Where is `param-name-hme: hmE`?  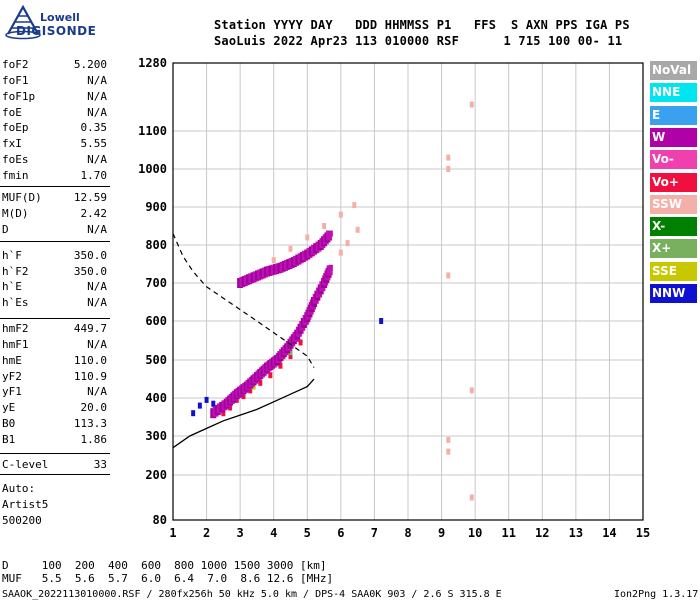
param-name-hme: hmE is located at coordinates (12, 360).